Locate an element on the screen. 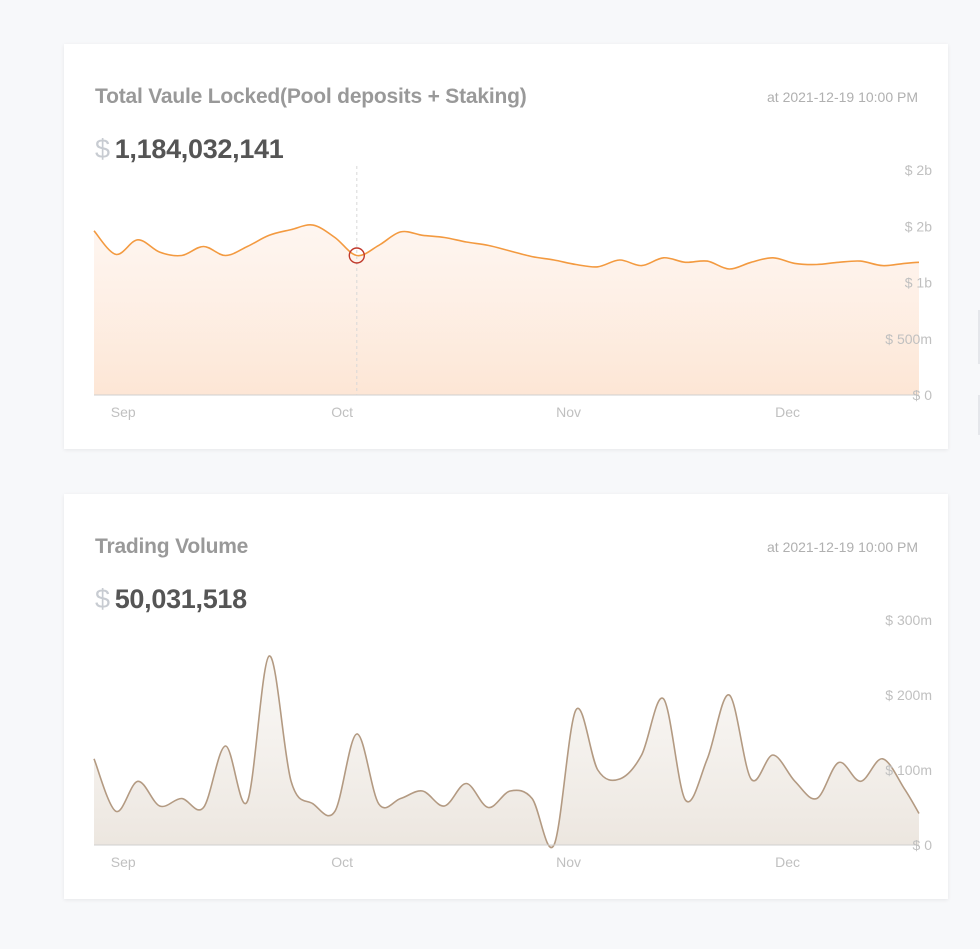  tvl-timestamp: at 2021-12-19 10:00 PM is located at coordinates (842, 97).